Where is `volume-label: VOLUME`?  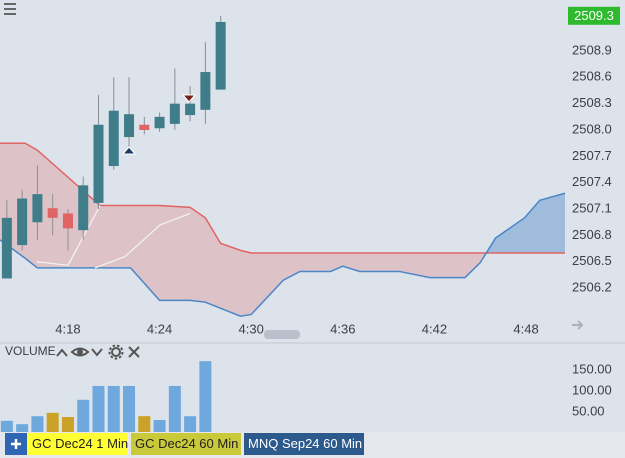
volume-label: VOLUME is located at coordinates (30, 351).